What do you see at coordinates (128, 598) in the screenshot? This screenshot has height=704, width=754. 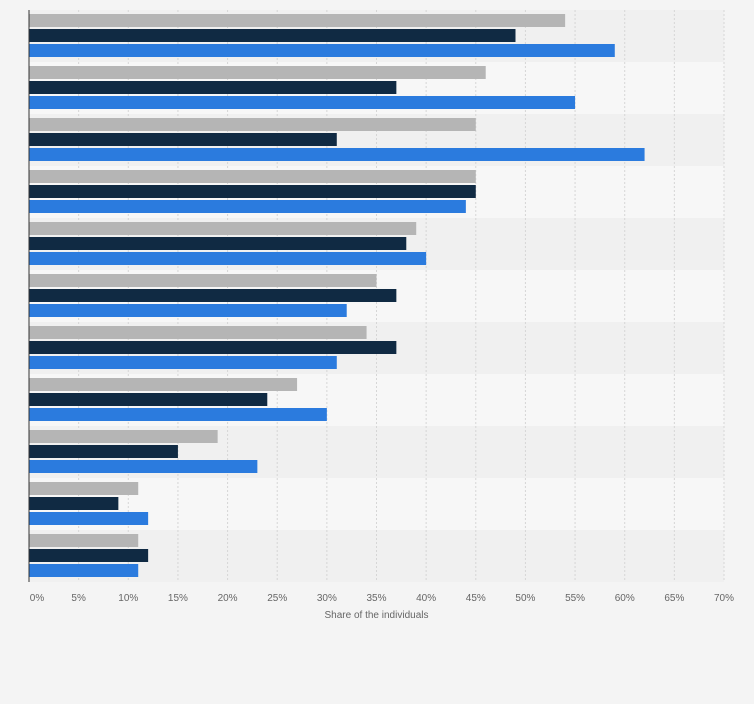 I see `x-tick-label: 10%` at bounding box center [128, 598].